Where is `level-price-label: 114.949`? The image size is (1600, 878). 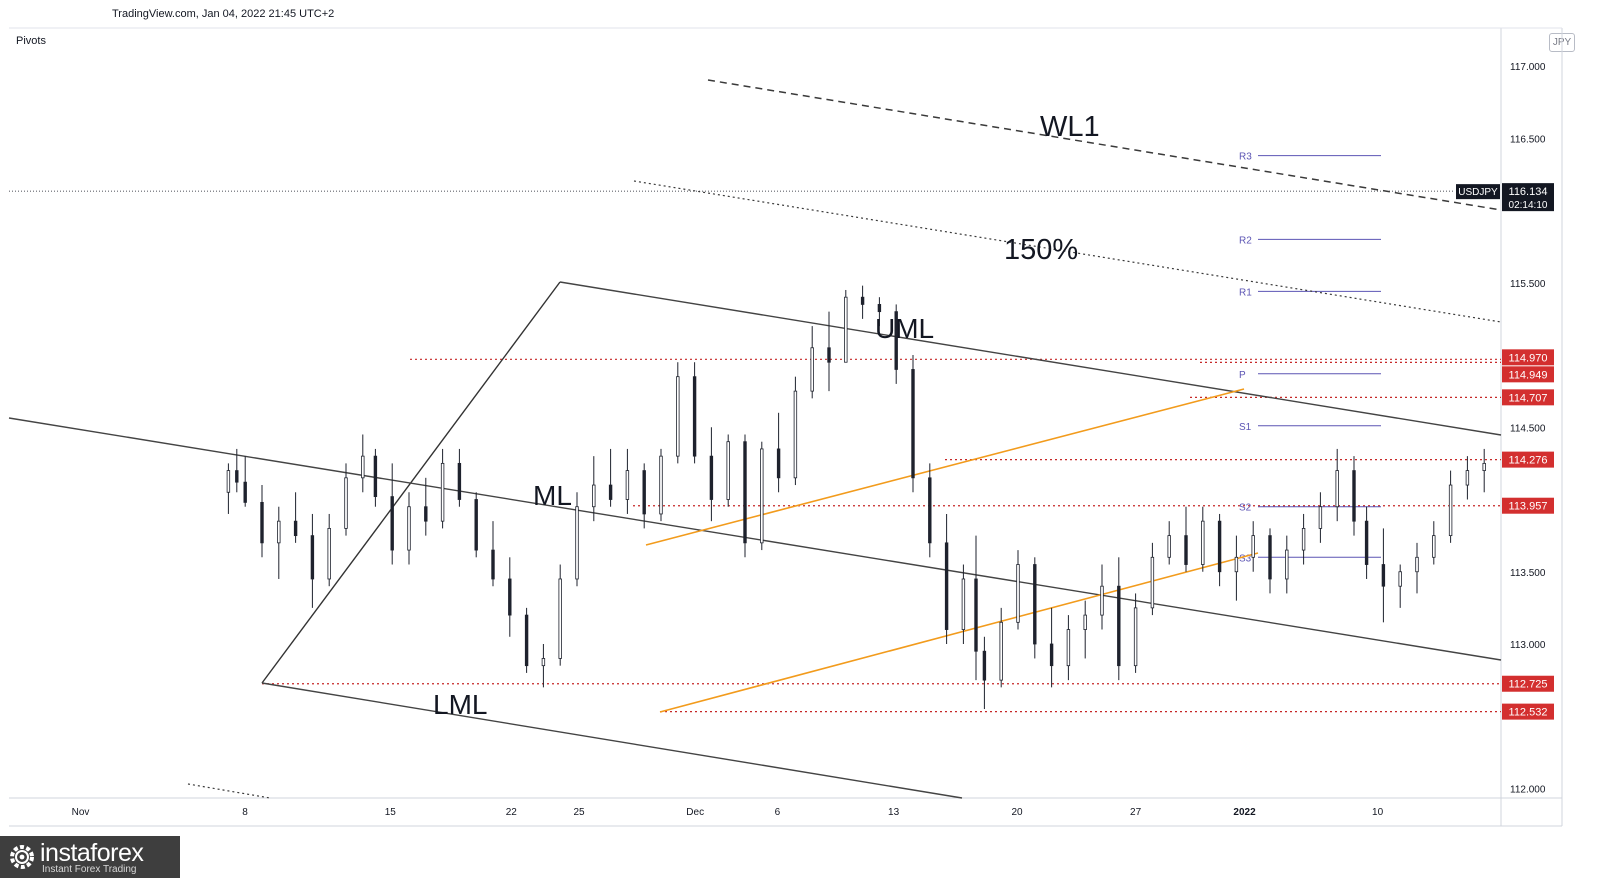 level-price-label: 114.949 is located at coordinates (1528, 375).